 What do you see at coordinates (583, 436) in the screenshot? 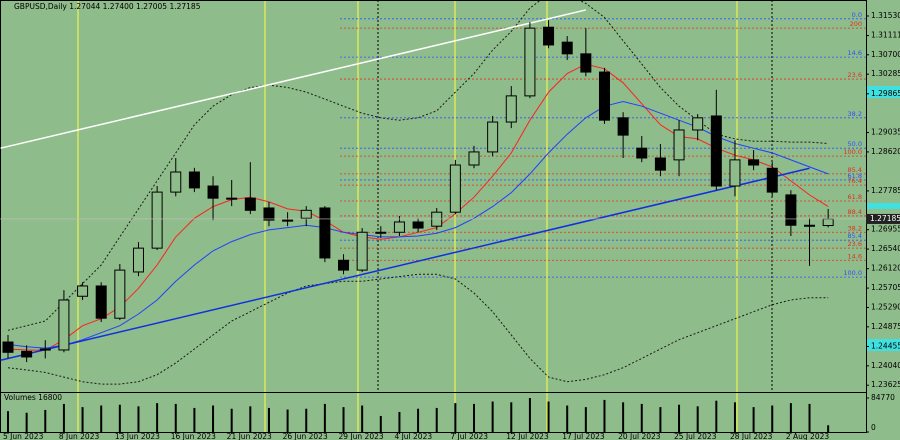
I see `x-tick-label: 17 Jul 2023` at bounding box center [583, 436].